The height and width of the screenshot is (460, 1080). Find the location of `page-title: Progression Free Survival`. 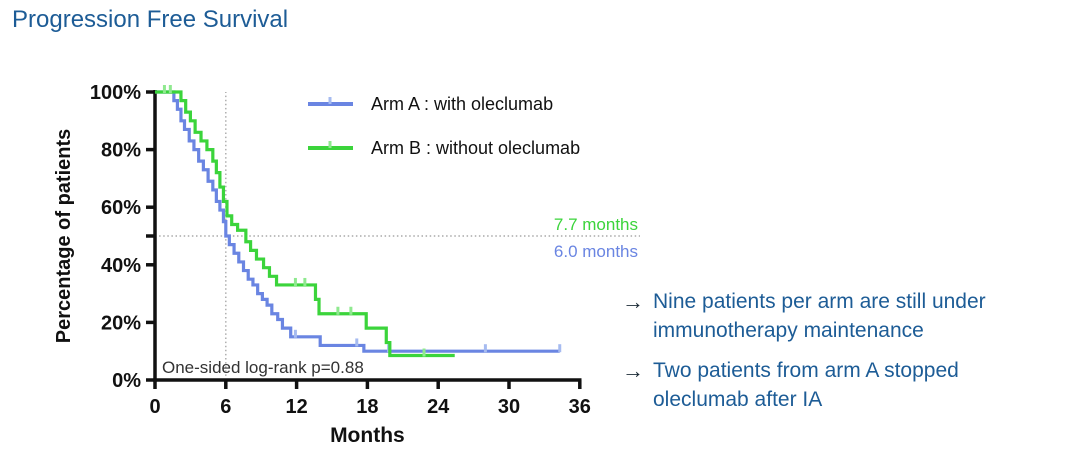

page-title: Progression Free Survival is located at coordinates (150, 19).